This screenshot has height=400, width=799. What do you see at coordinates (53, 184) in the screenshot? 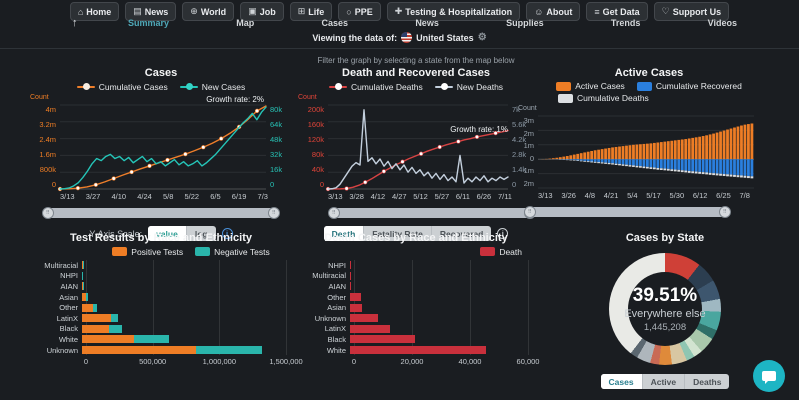
I see `y-tick: 0` at bounding box center [53, 184].